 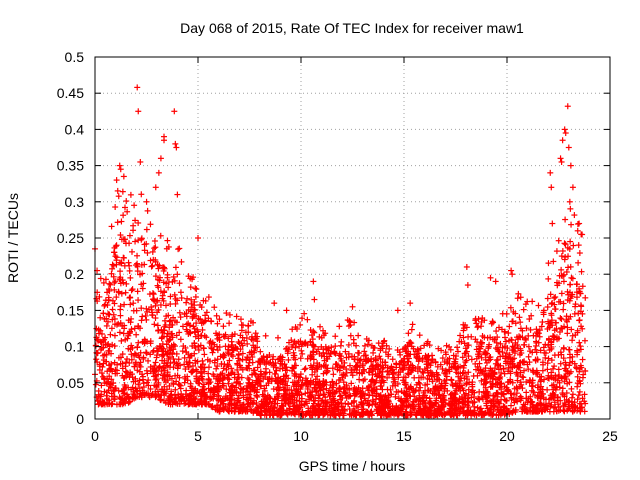 What do you see at coordinates (404, 436) in the screenshot?
I see `x-tick-label: 15` at bounding box center [404, 436].